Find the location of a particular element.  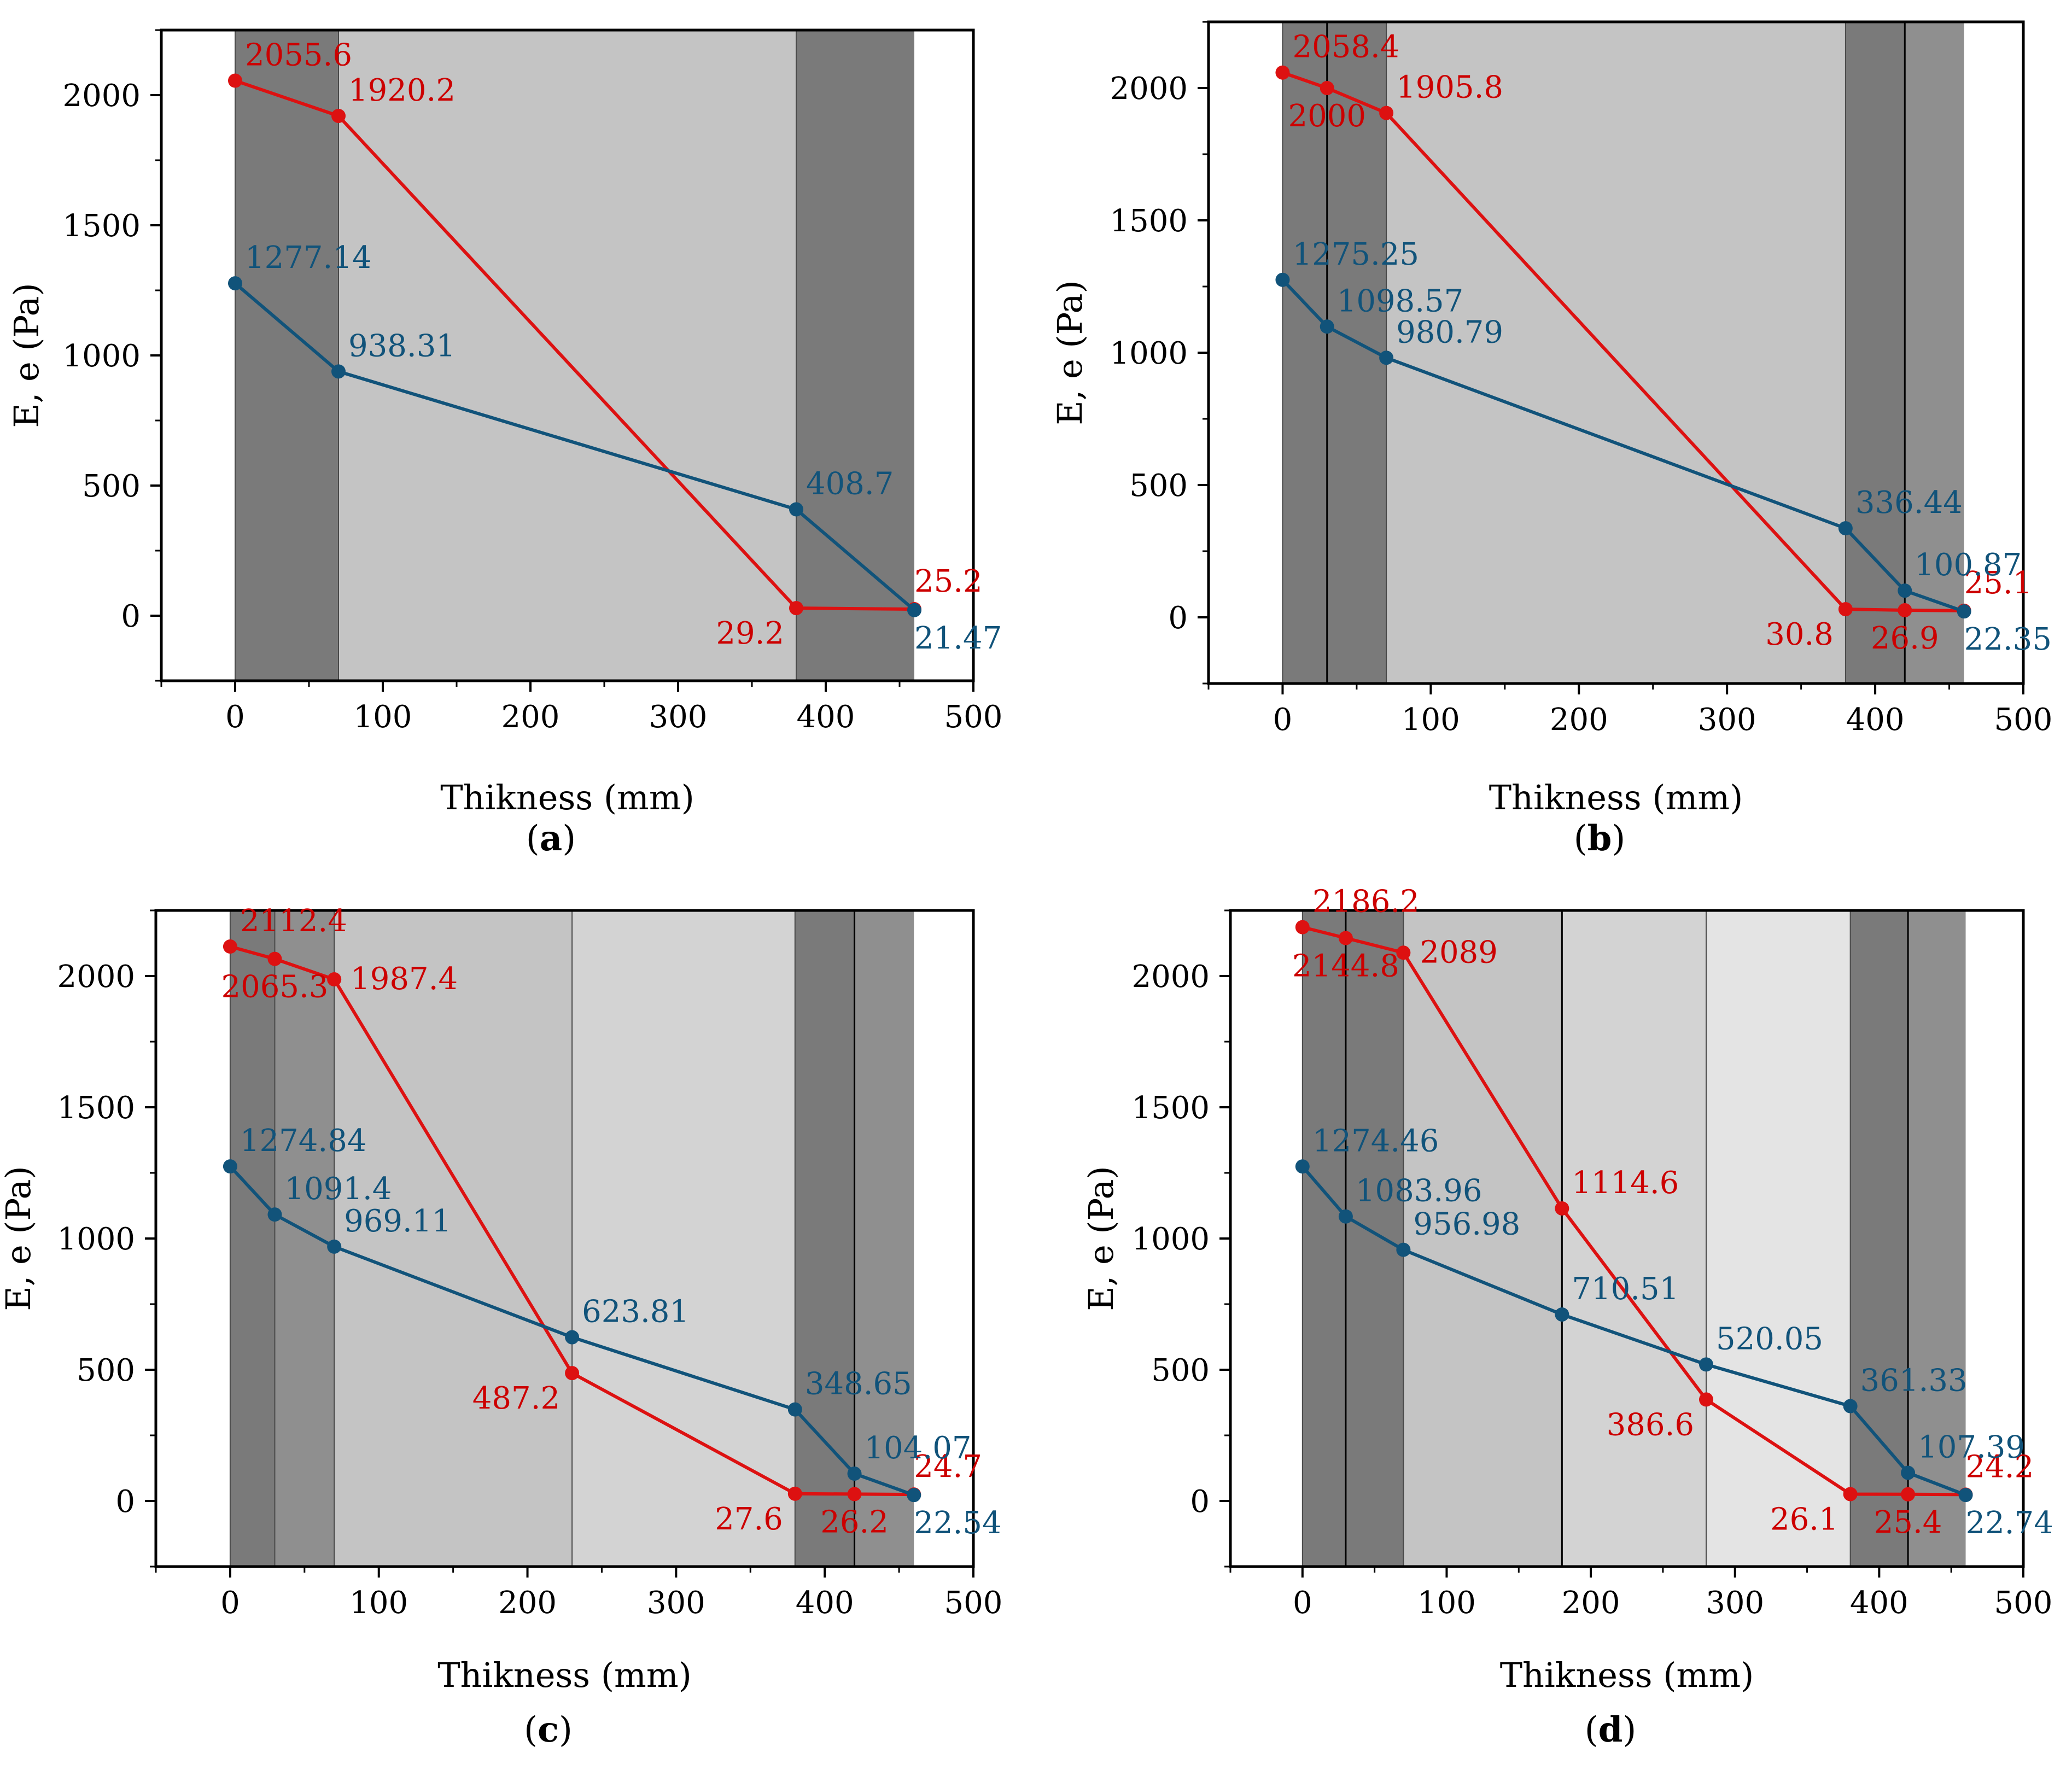

data-label: 487.2 is located at coordinates (516, 1398).